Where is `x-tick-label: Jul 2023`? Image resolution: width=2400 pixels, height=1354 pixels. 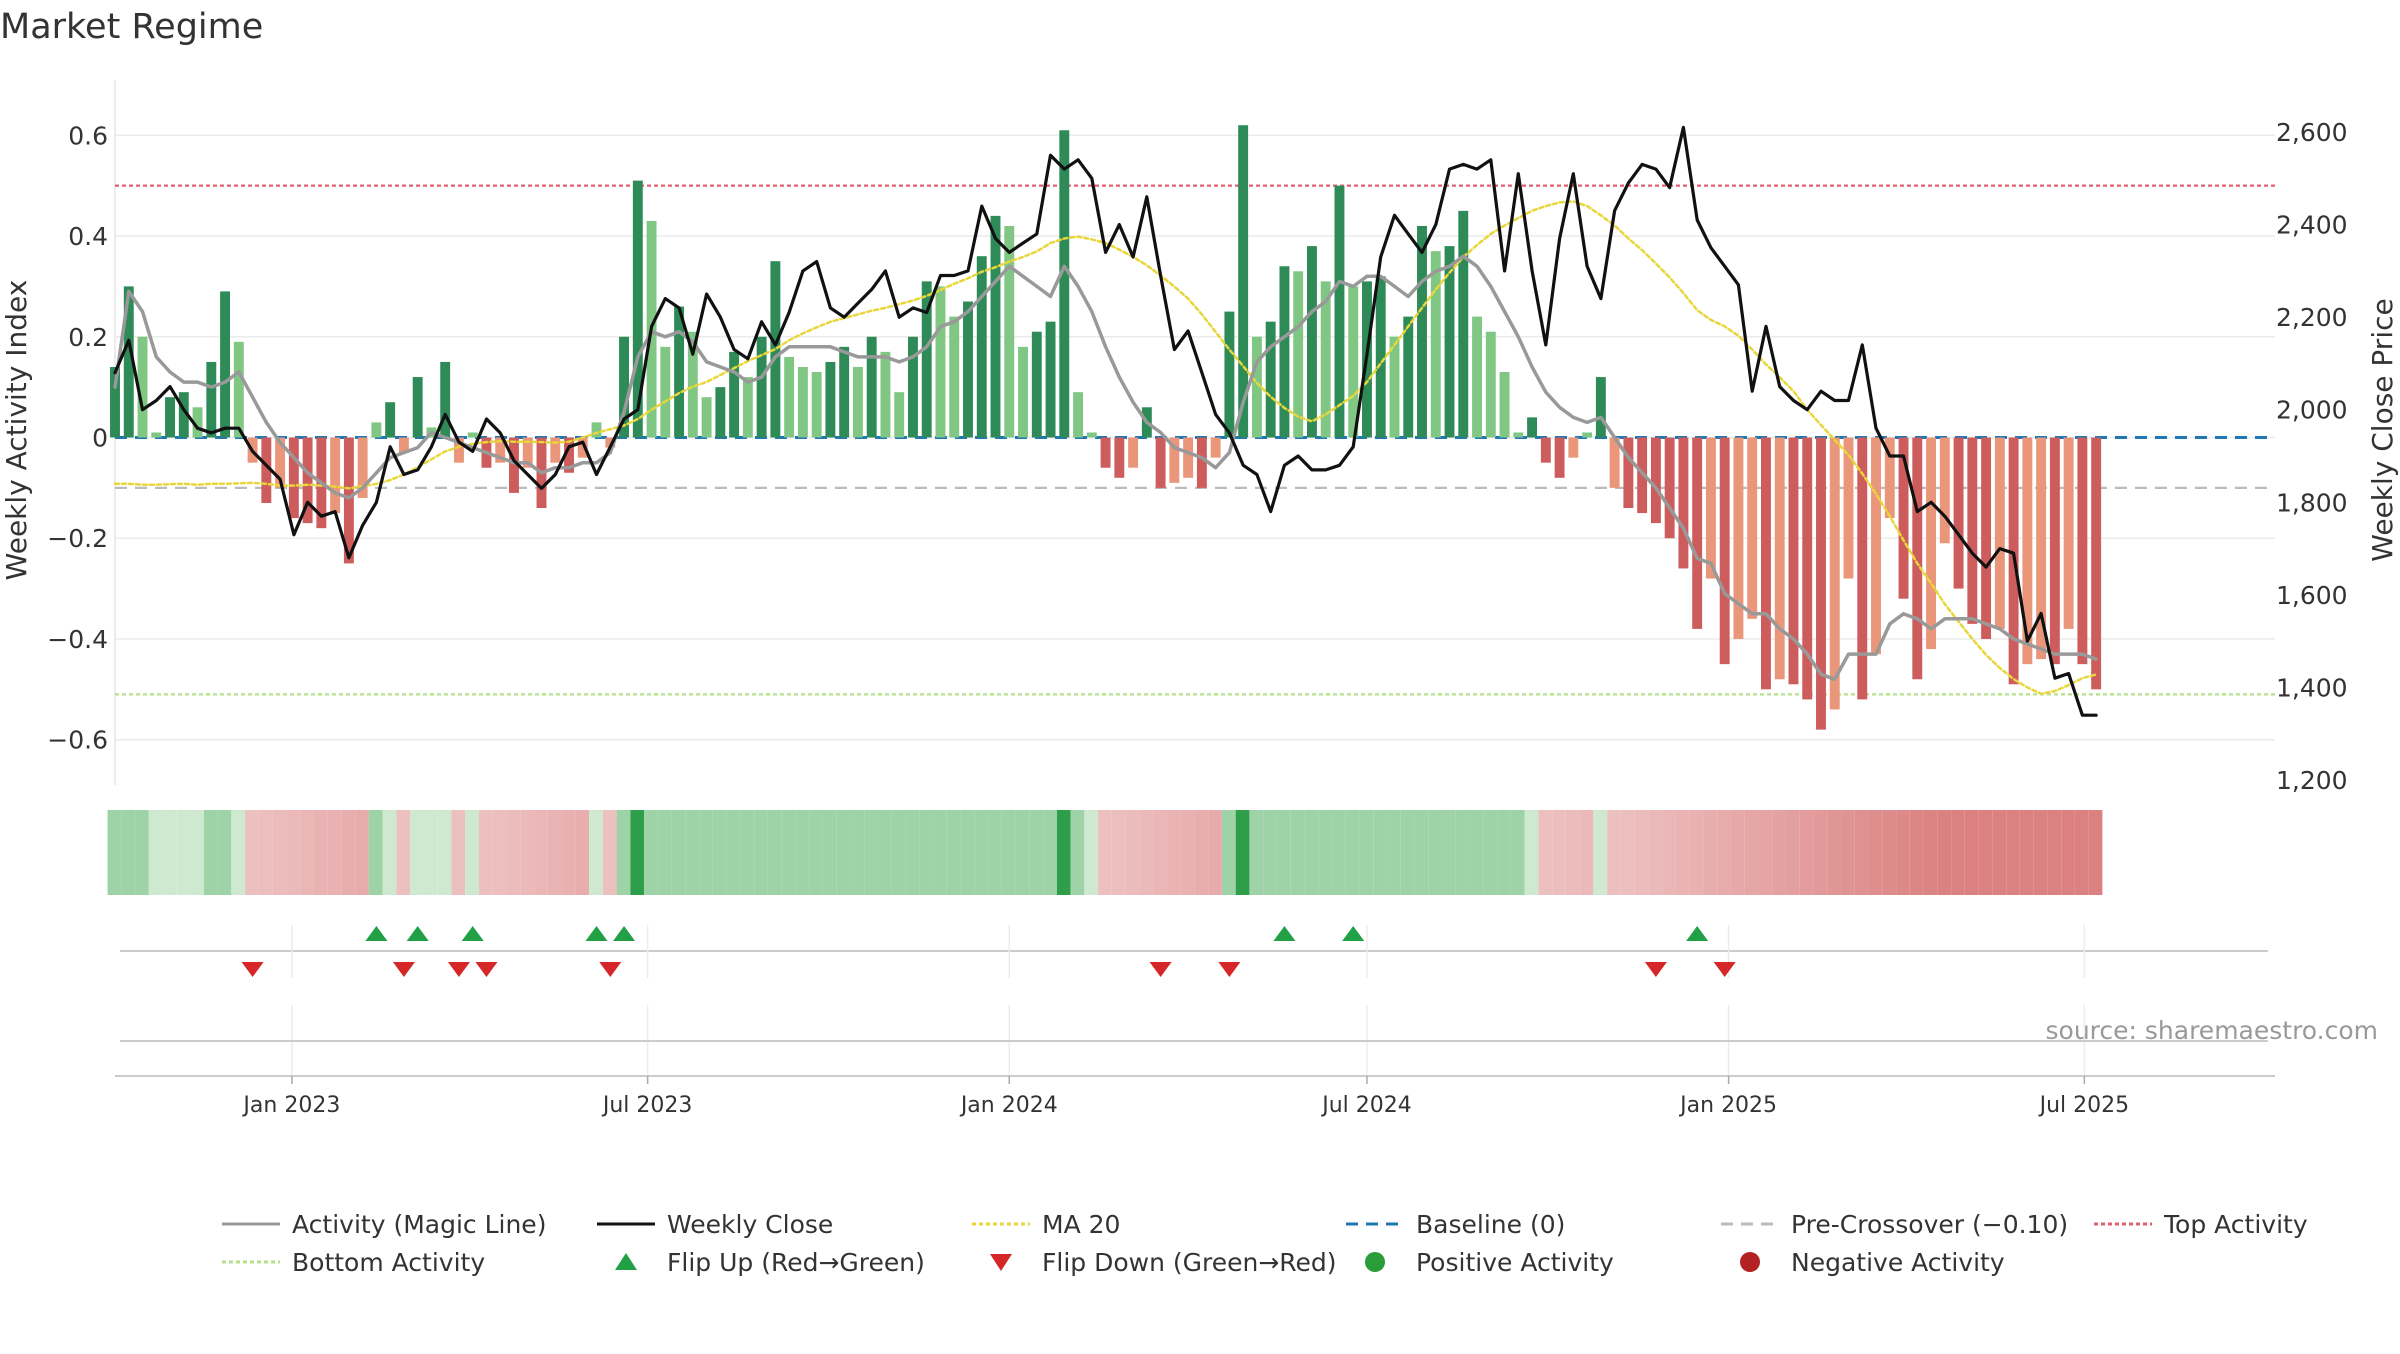
x-tick-label: Jul 2023 is located at coordinates (647, 1105).